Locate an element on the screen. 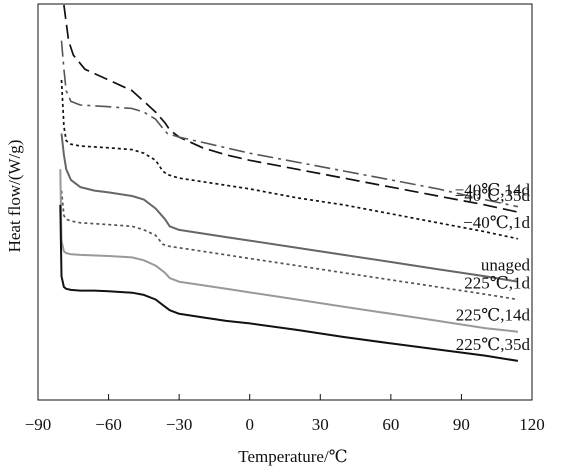  x-axis-title: Temperature/℃ is located at coordinates (292, 456).